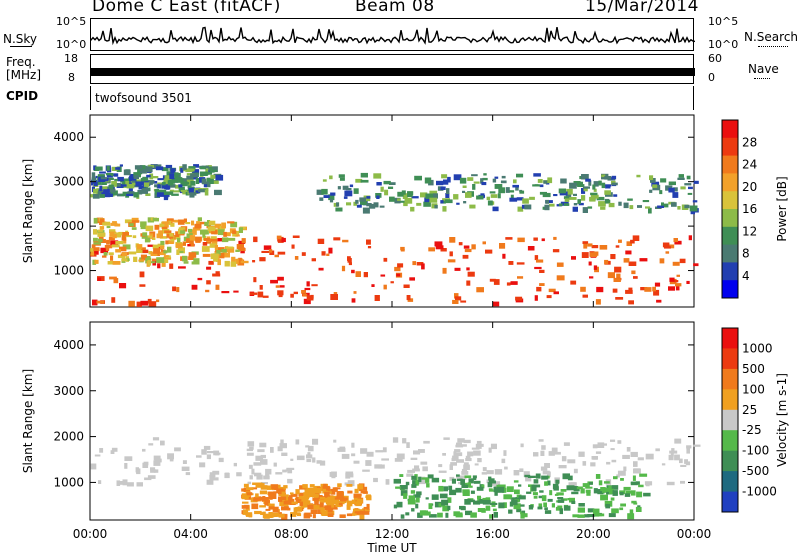  What do you see at coordinates (730, 420) in the screenshot?
I see `colorbar-frame` at bounding box center [730, 420].